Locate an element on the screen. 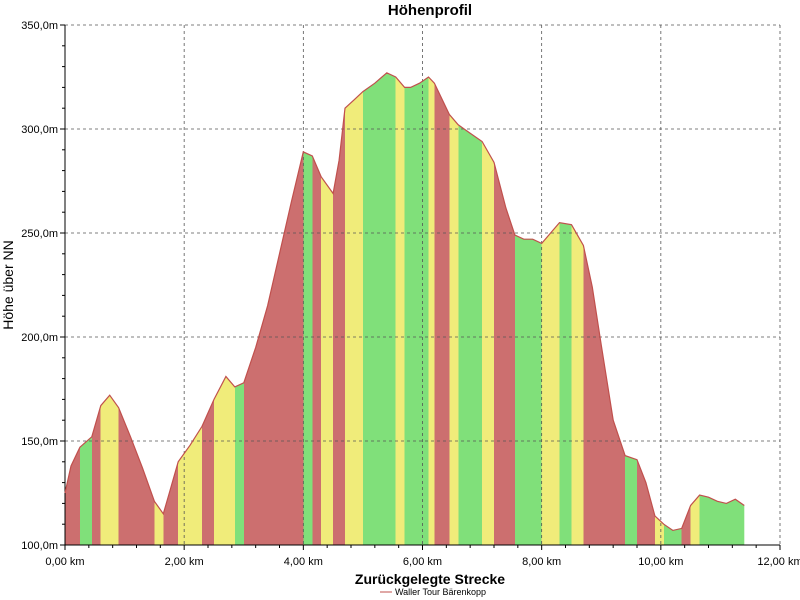 The image size is (800, 600). x-tick-label: 12,00 km is located at coordinates (778, 562).